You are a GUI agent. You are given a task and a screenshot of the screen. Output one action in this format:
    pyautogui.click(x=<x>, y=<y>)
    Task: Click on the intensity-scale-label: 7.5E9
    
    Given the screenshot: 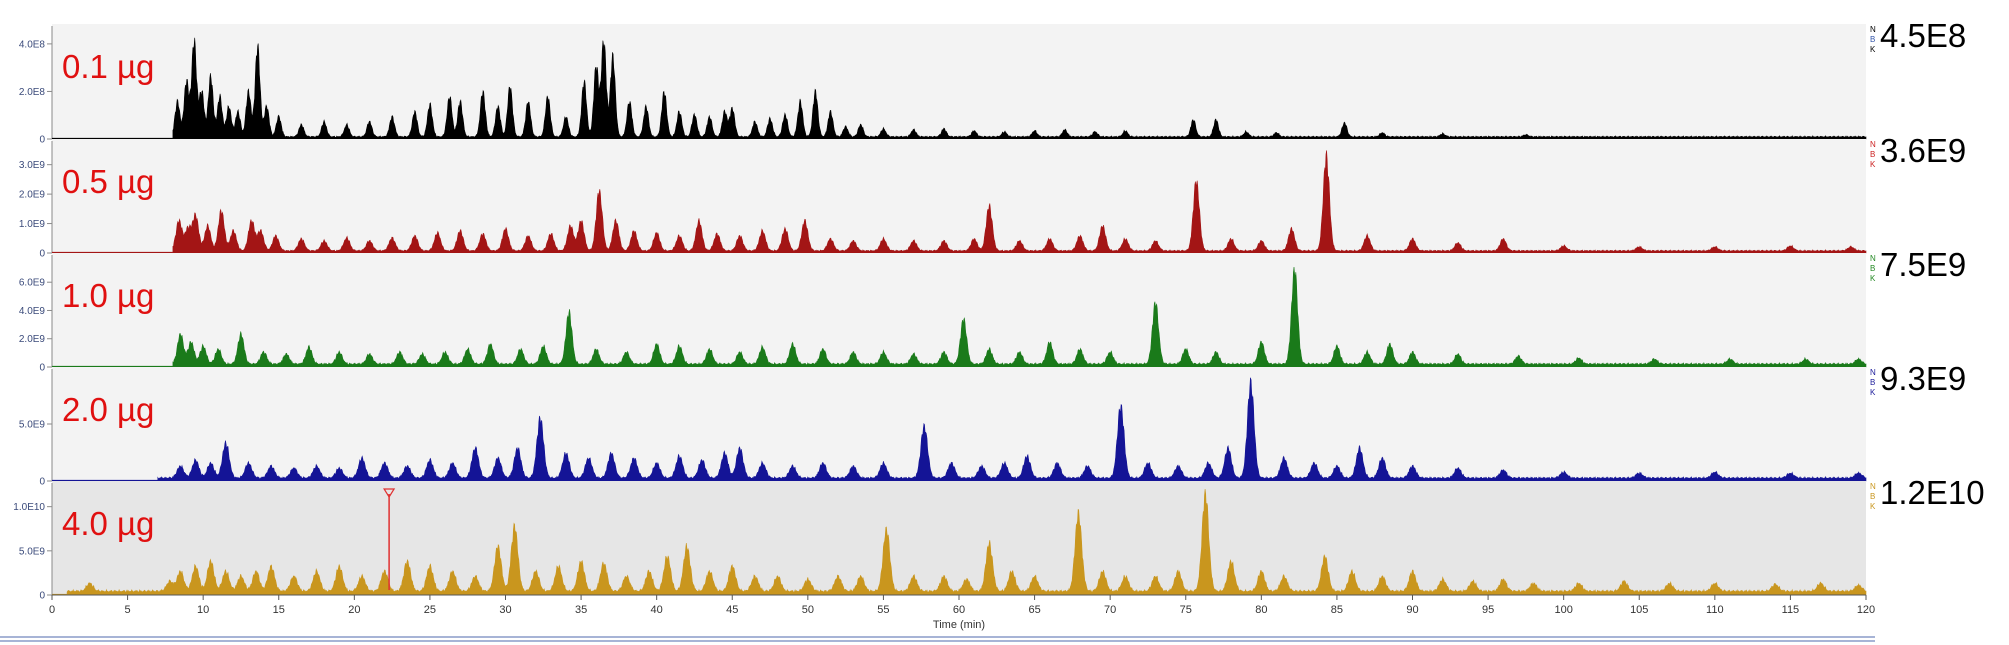 What is the action you would take?
    pyautogui.click(x=1923, y=264)
    